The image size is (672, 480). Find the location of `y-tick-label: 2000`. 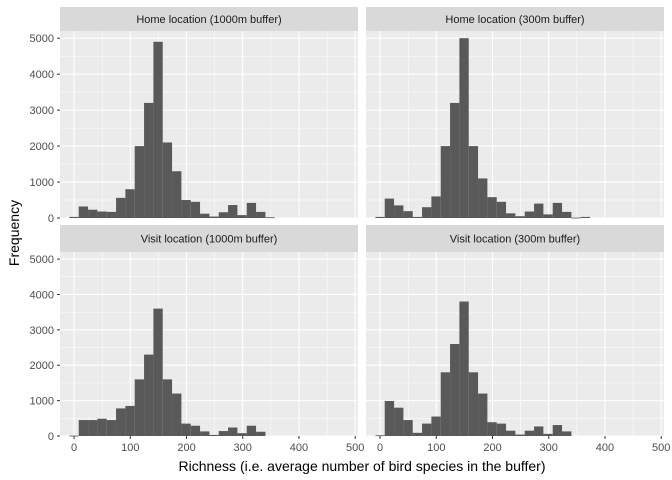

y-tick-label: 2000 is located at coordinates (42, 366).